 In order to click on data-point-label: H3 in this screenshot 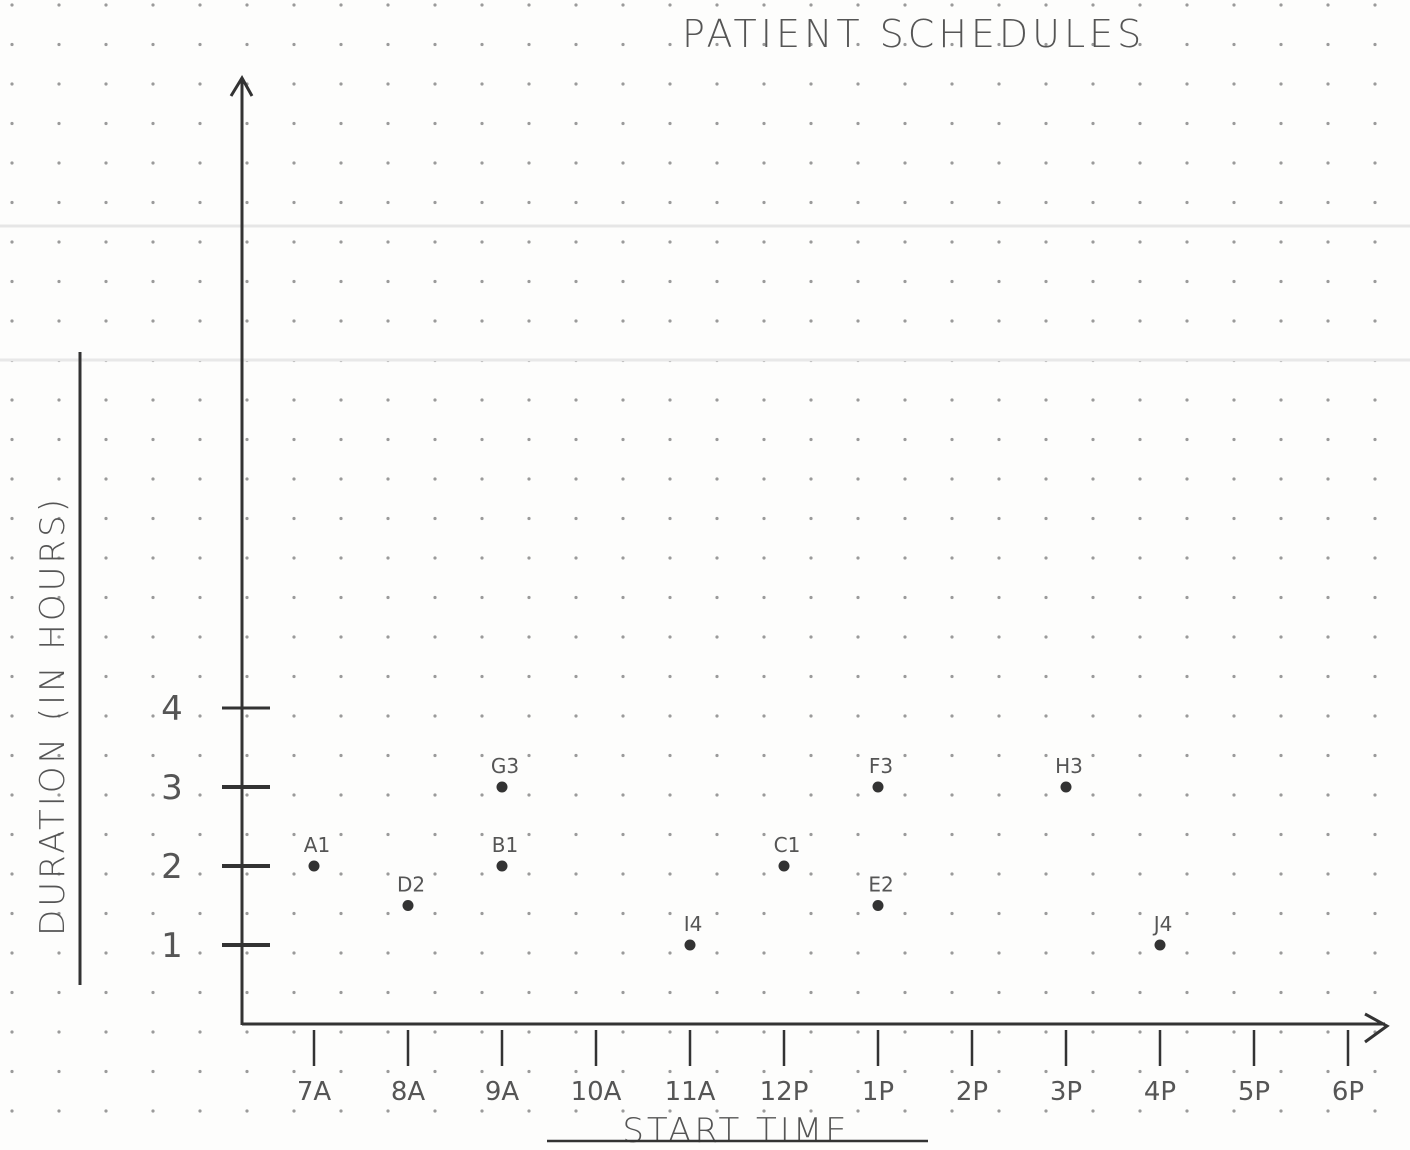, I will do `click(1069, 766)`.